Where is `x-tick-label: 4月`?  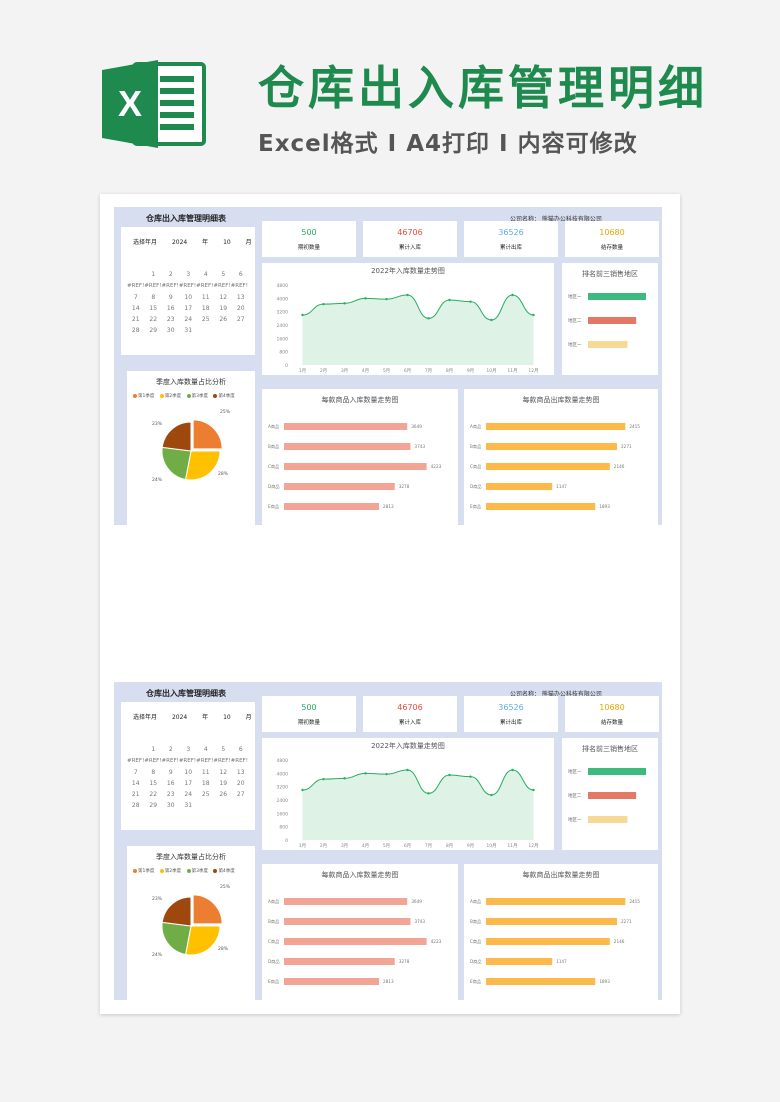
x-tick-label: 4月 is located at coordinates (365, 846).